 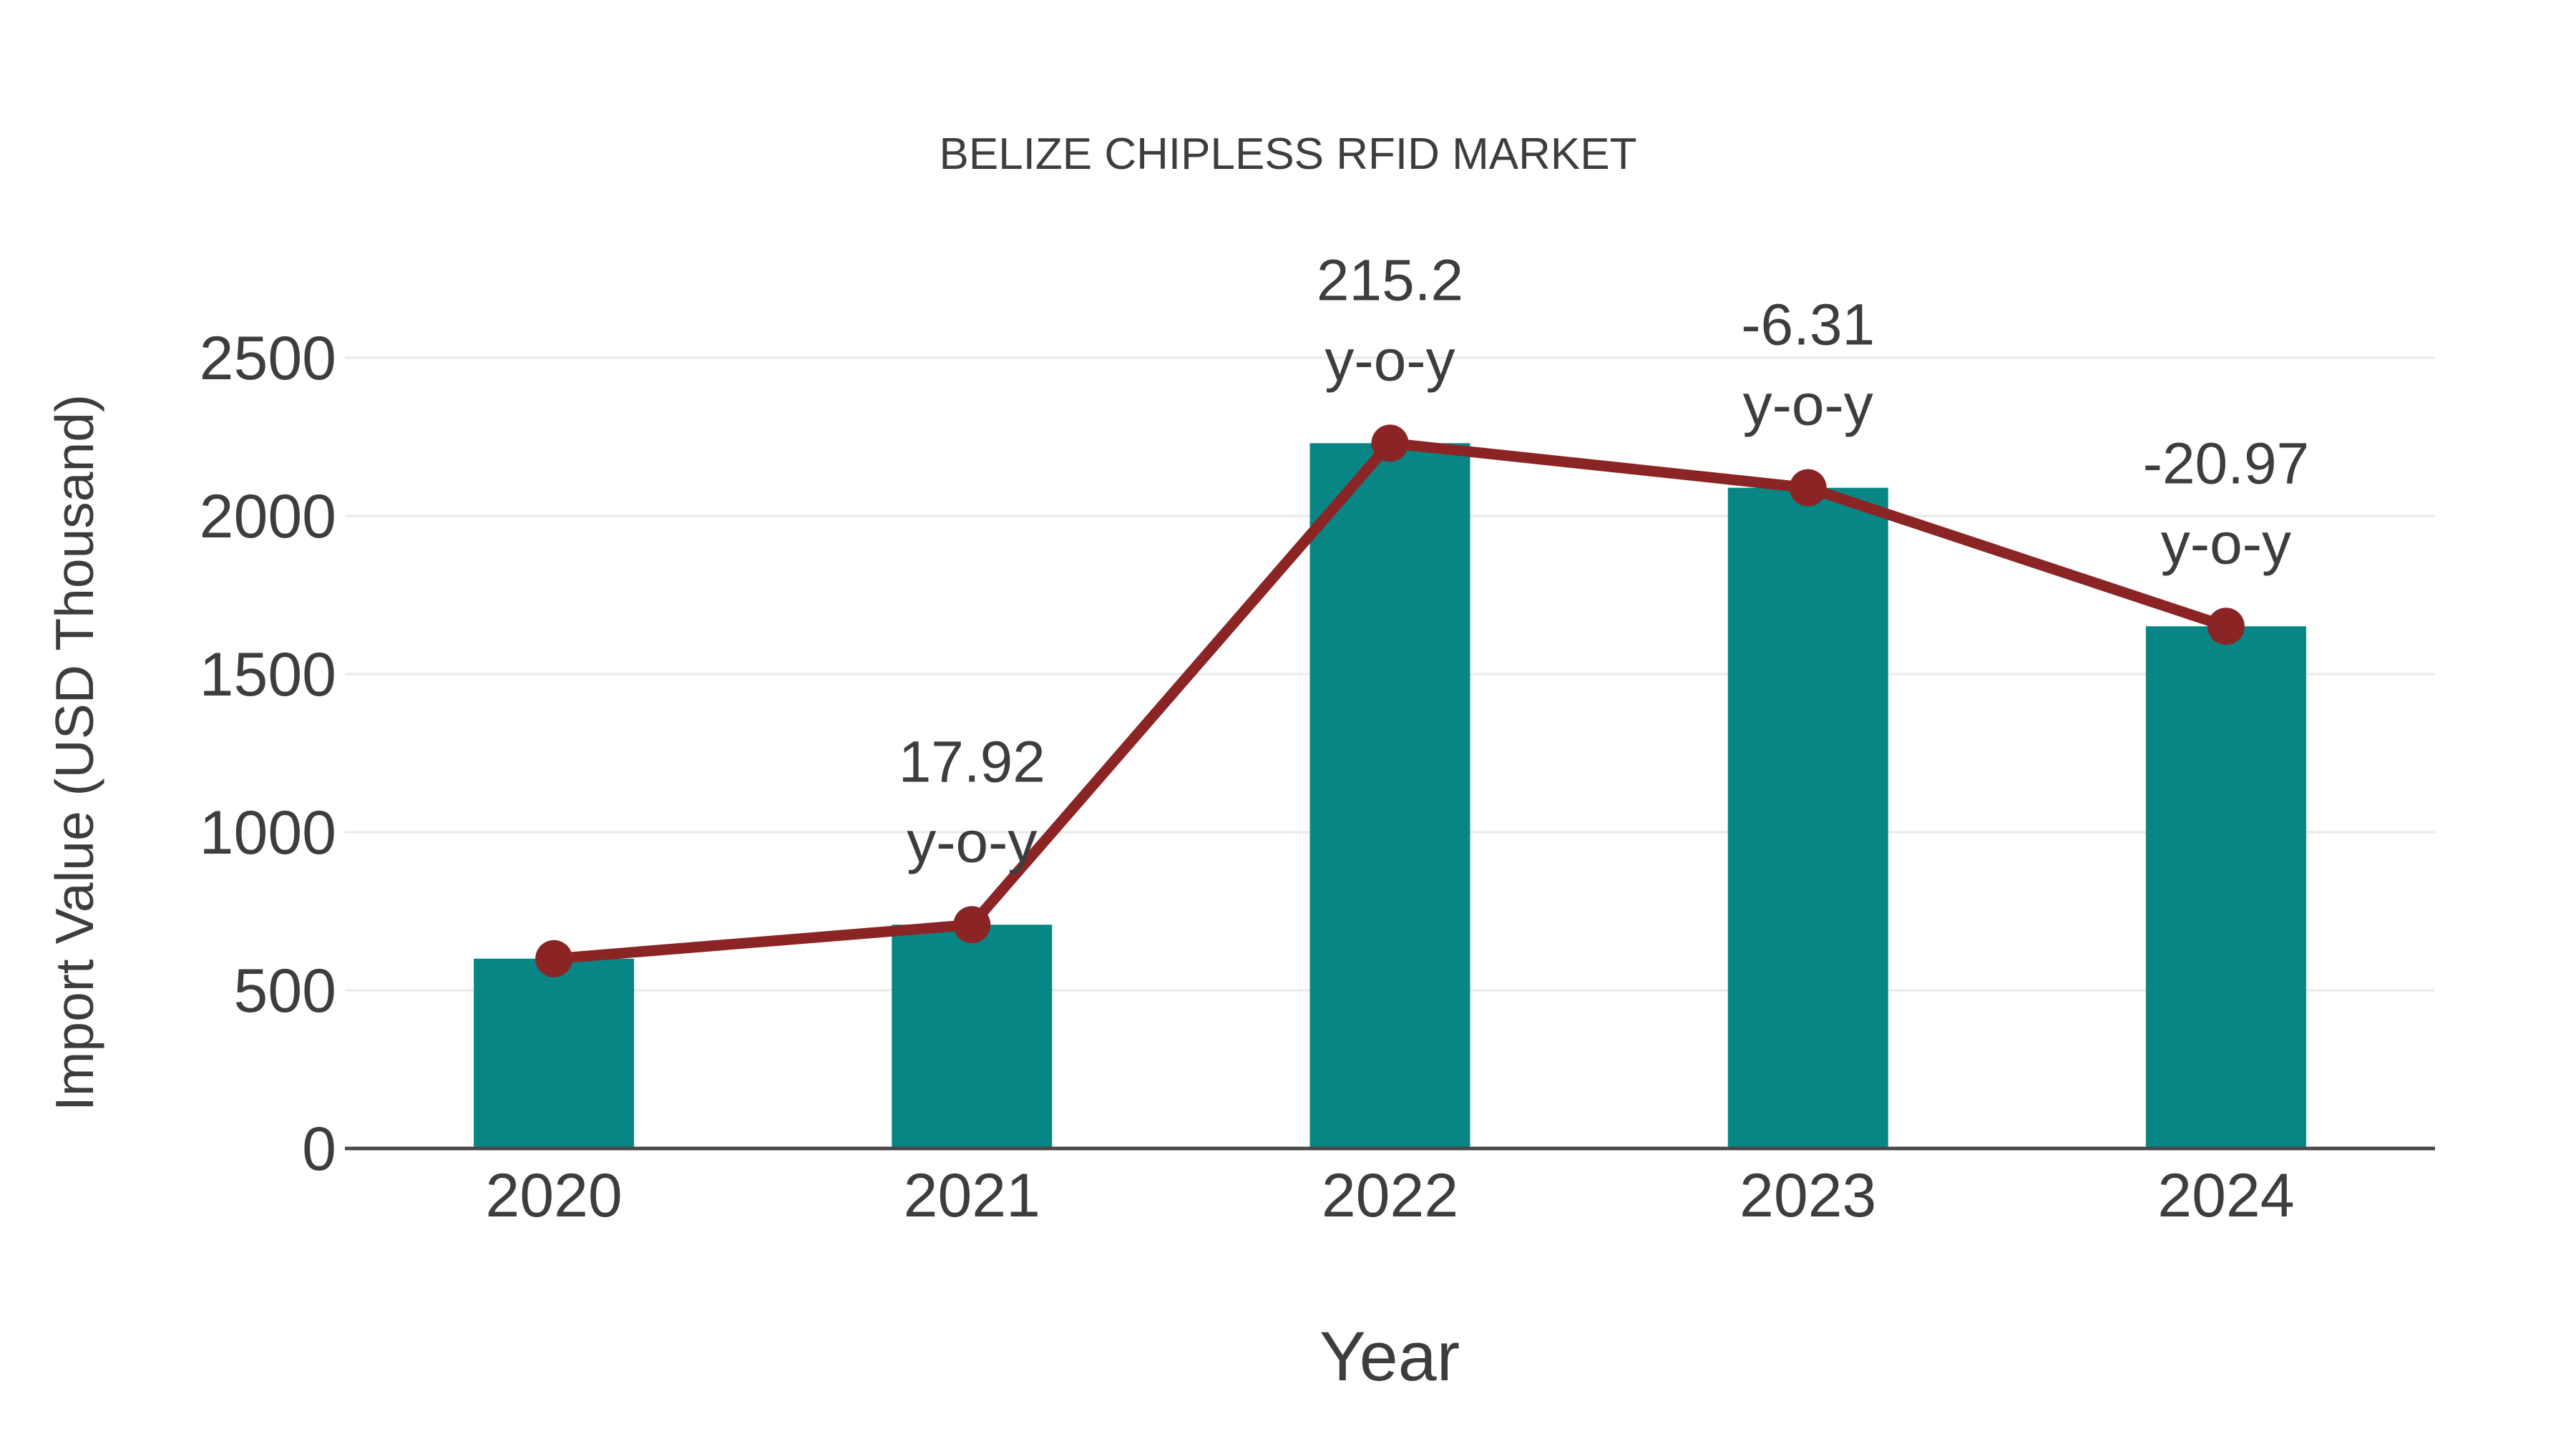 What do you see at coordinates (553, 1195) in the screenshot?
I see `x-tick-label: 2020` at bounding box center [553, 1195].